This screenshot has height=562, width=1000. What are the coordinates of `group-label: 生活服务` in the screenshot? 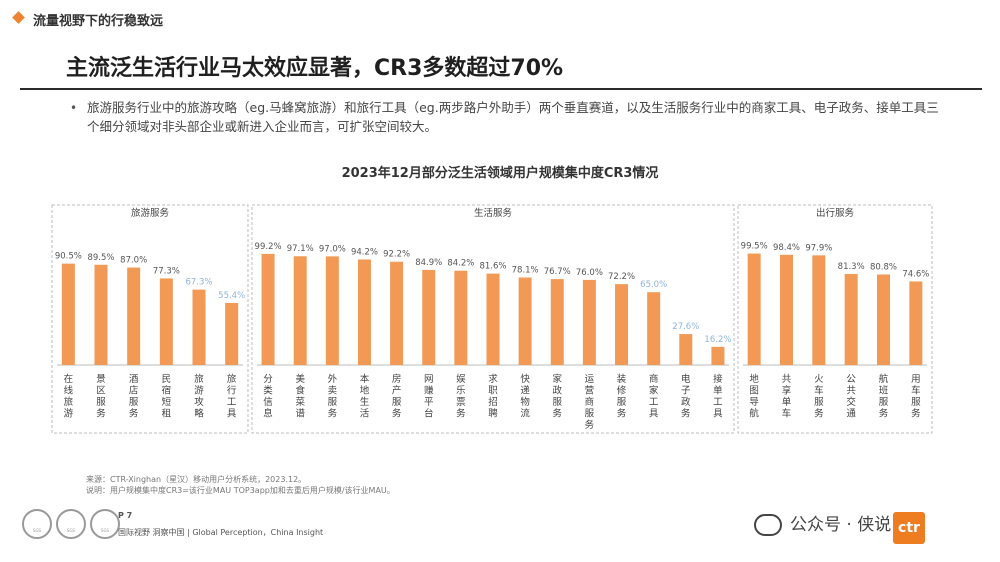 It's located at (493, 213).